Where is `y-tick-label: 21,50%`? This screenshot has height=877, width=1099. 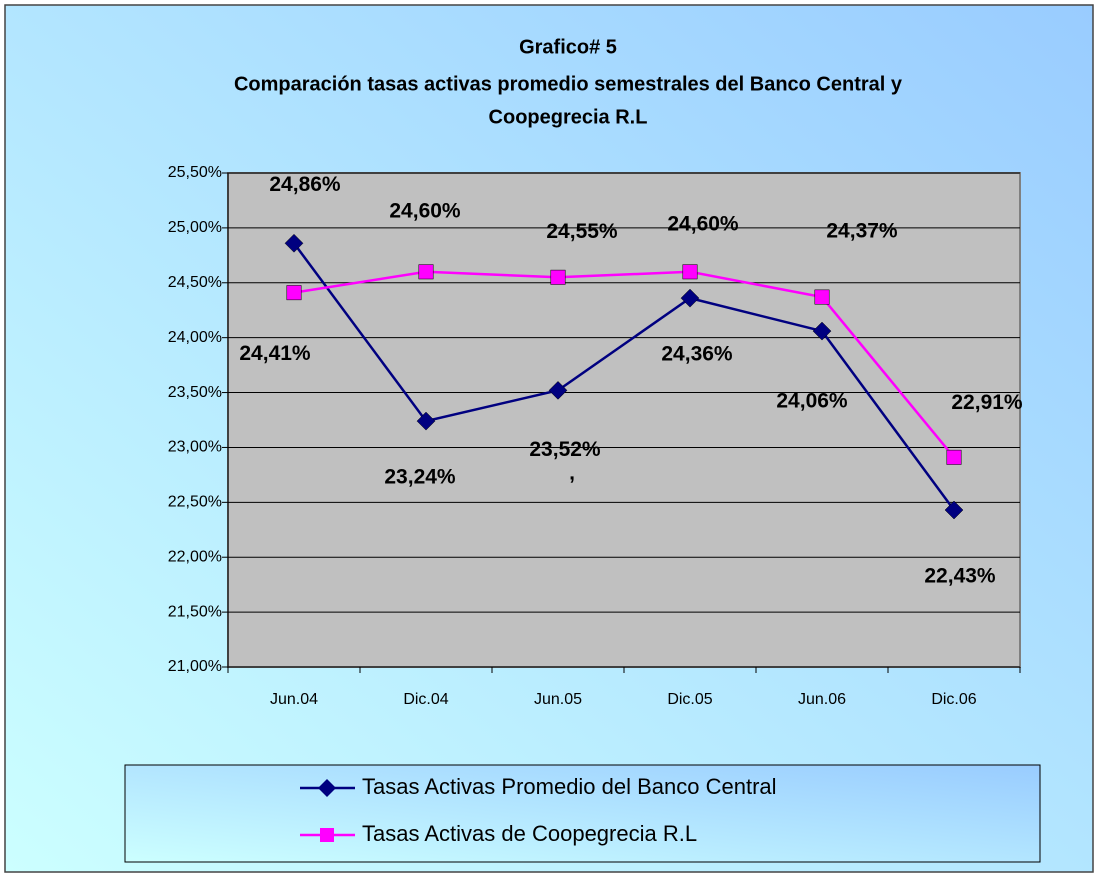 y-tick-label: 21,50% is located at coordinates (195, 611).